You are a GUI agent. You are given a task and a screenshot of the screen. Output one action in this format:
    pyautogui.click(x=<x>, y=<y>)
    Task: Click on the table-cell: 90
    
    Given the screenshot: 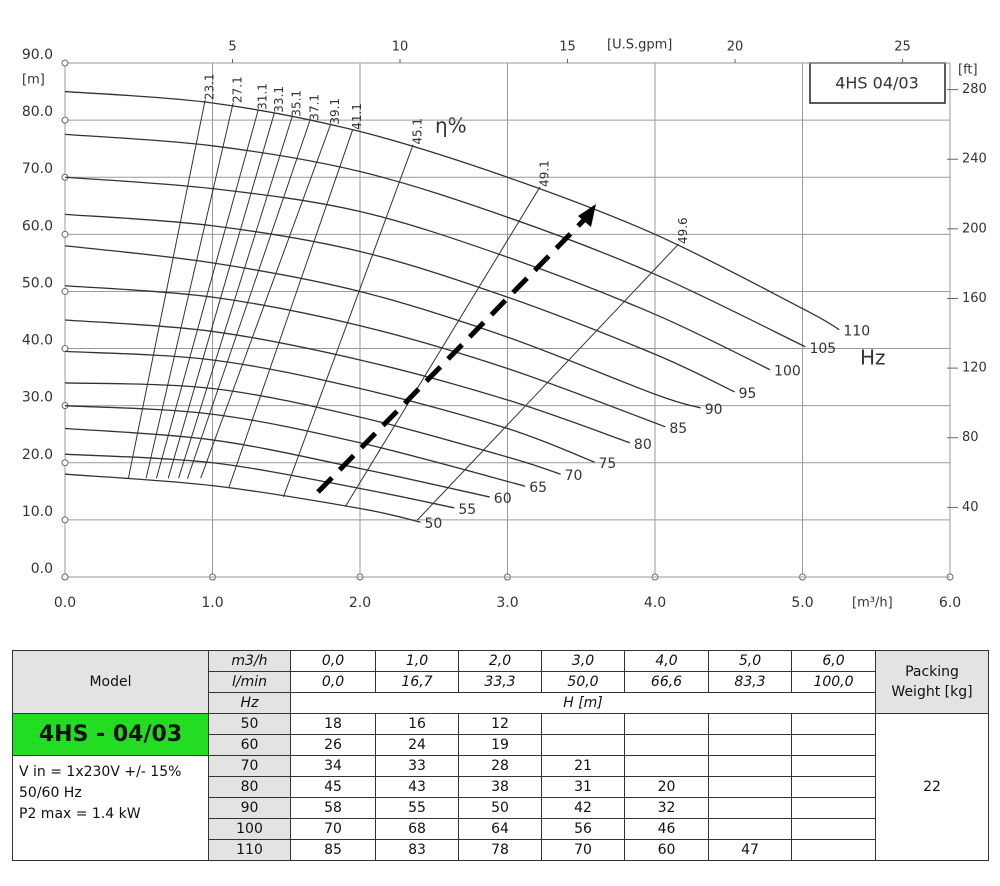 What is the action you would take?
    pyautogui.click(x=249, y=808)
    